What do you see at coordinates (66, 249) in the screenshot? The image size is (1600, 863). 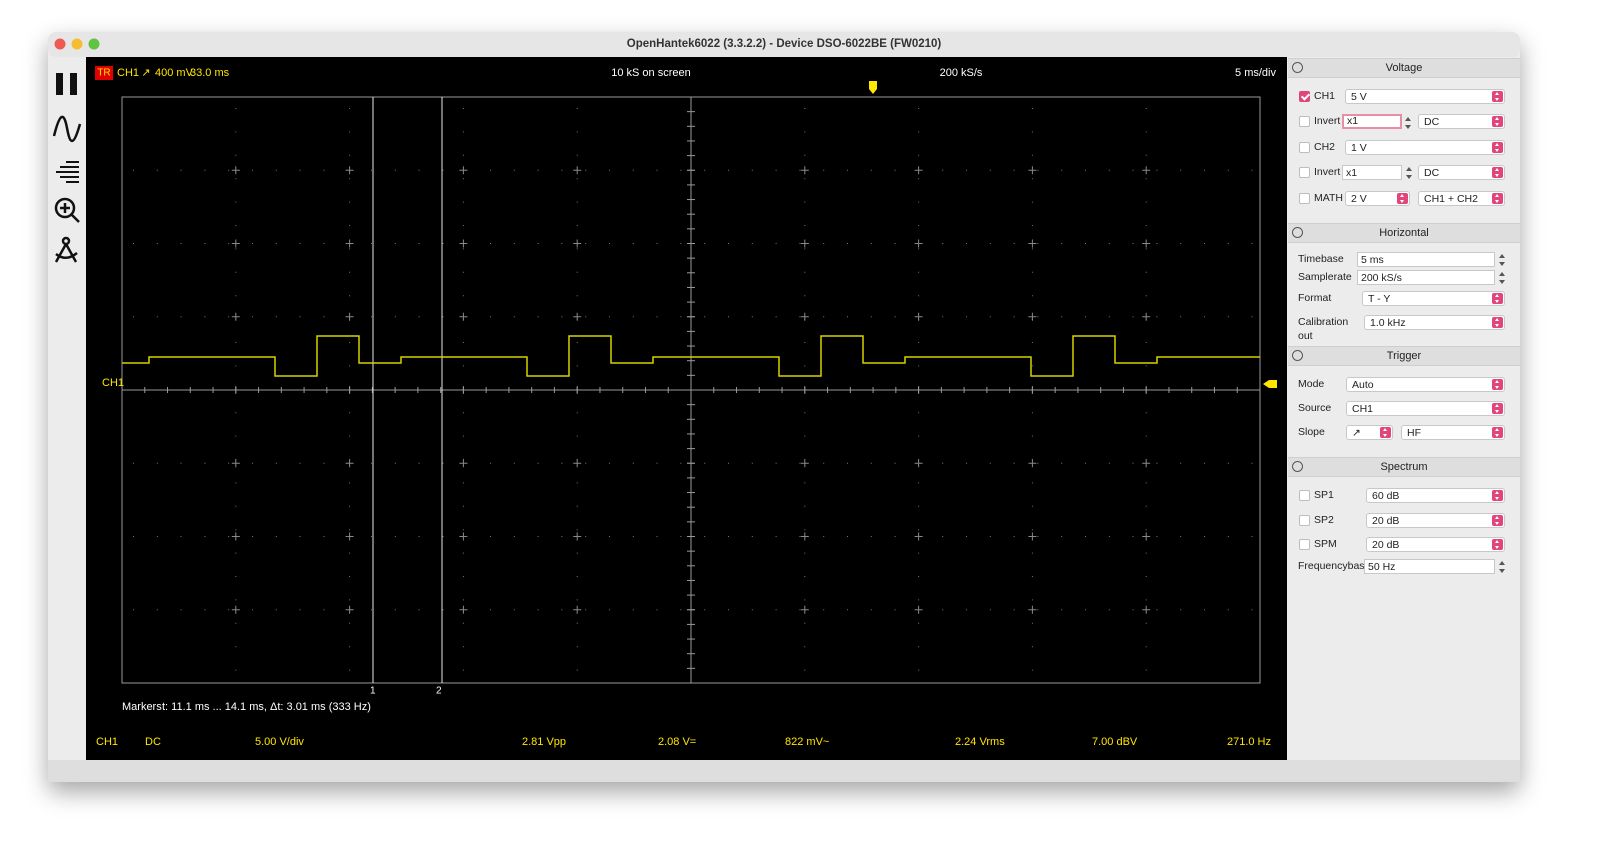 I see `toolbar-measure` at bounding box center [66, 249].